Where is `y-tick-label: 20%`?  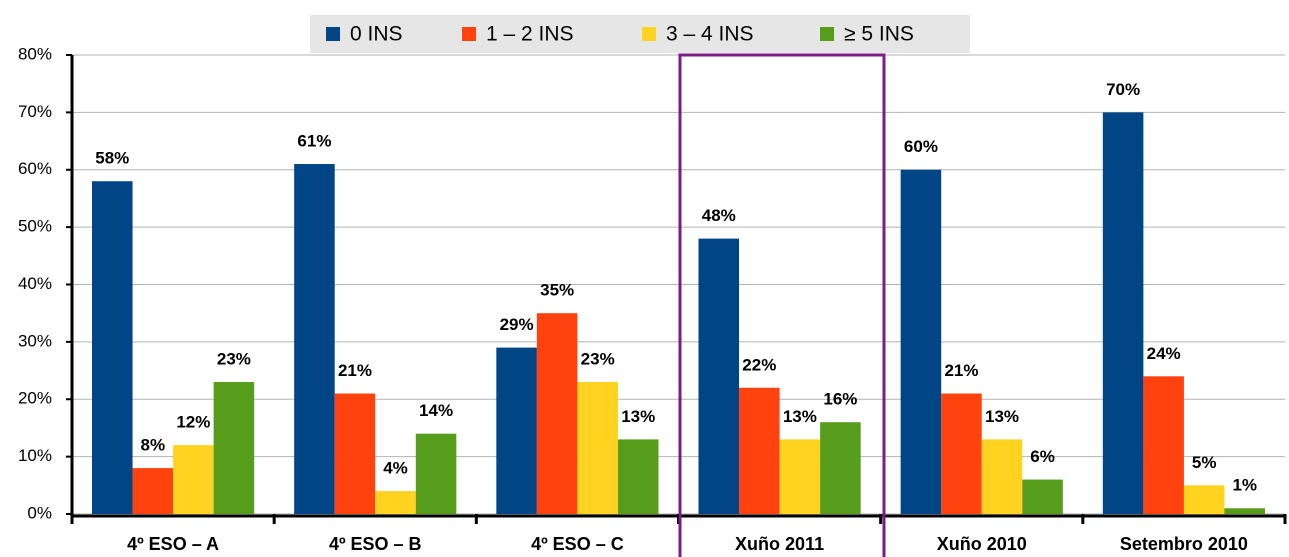 y-tick-label: 20% is located at coordinates (35, 398).